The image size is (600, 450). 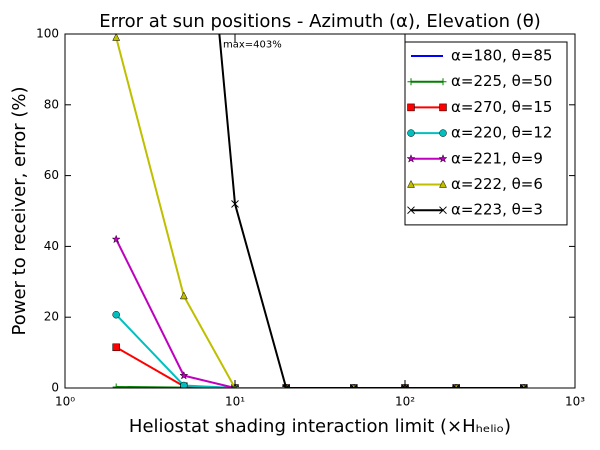 I want to click on legend-label: α=225, θ=50, so click(x=501, y=81).